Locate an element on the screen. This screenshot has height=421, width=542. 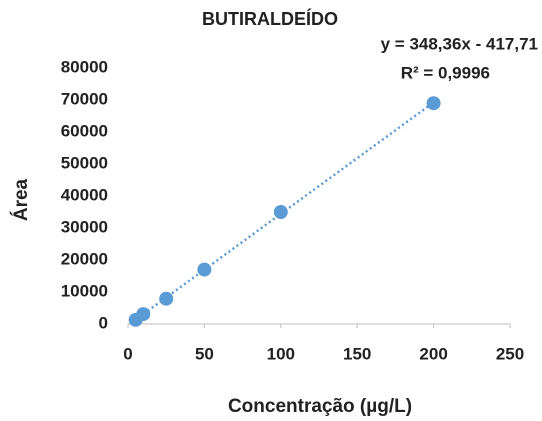
x-tick-label: 100 is located at coordinates (281, 353).